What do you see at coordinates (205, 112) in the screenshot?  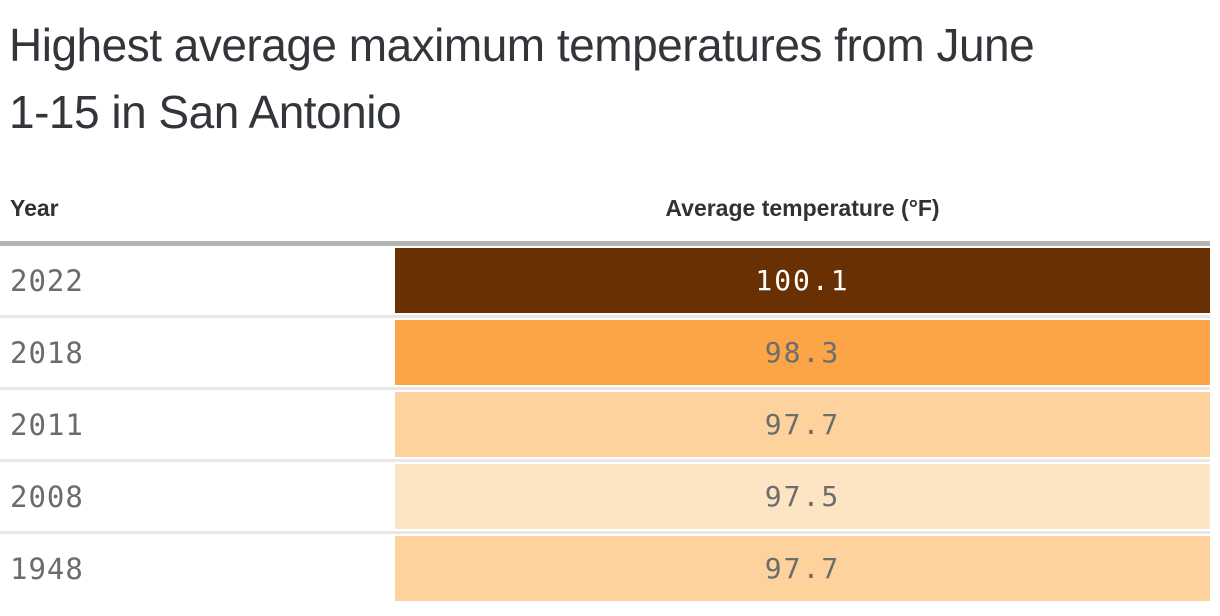 I see `chart-title-line2: 1-15 in San Antonio` at bounding box center [205, 112].